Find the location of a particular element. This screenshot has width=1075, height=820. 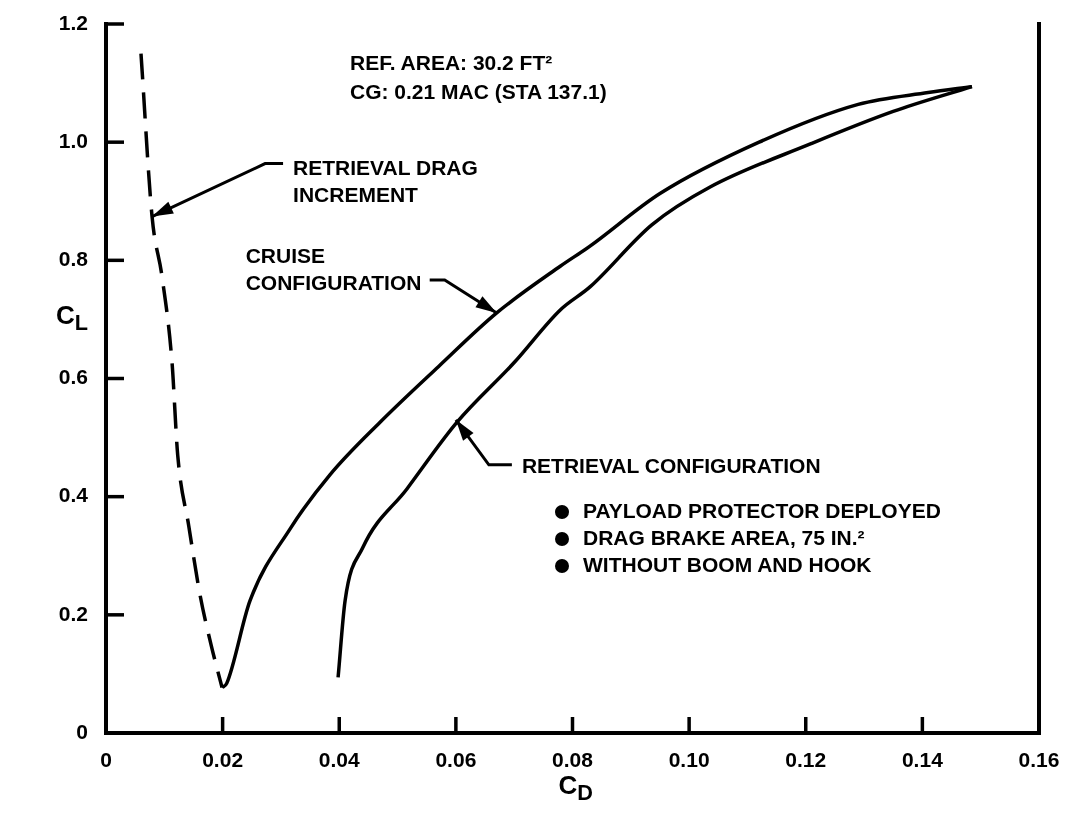

x-tick-label: 0.04 is located at coordinates (339, 760).